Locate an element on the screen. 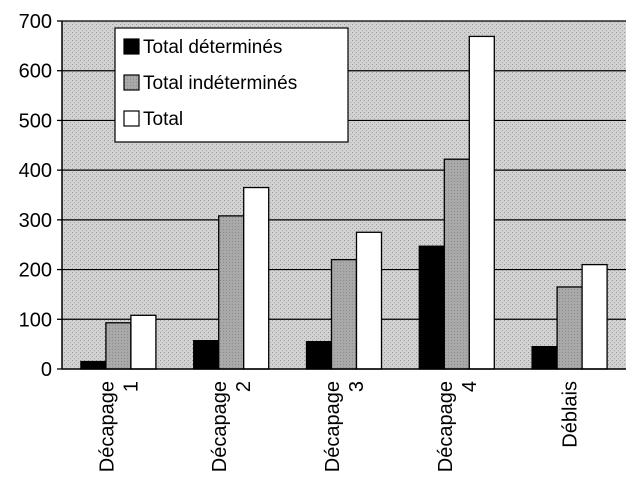 This screenshot has height=494, width=628. x-category-label: Décapage 4 is located at coordinates (458, 426).